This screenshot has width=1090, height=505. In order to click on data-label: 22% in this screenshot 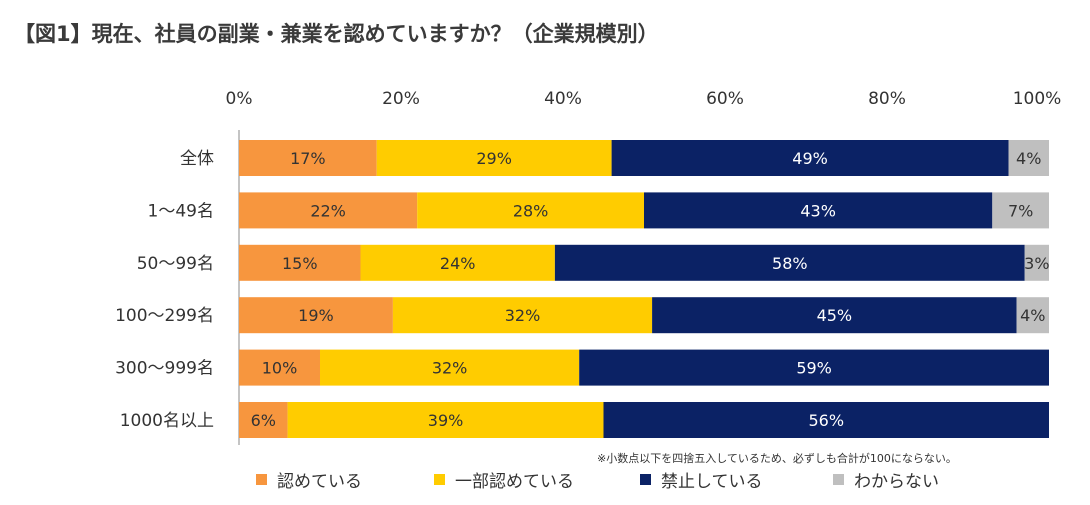, I will do `click(328, 210)`.